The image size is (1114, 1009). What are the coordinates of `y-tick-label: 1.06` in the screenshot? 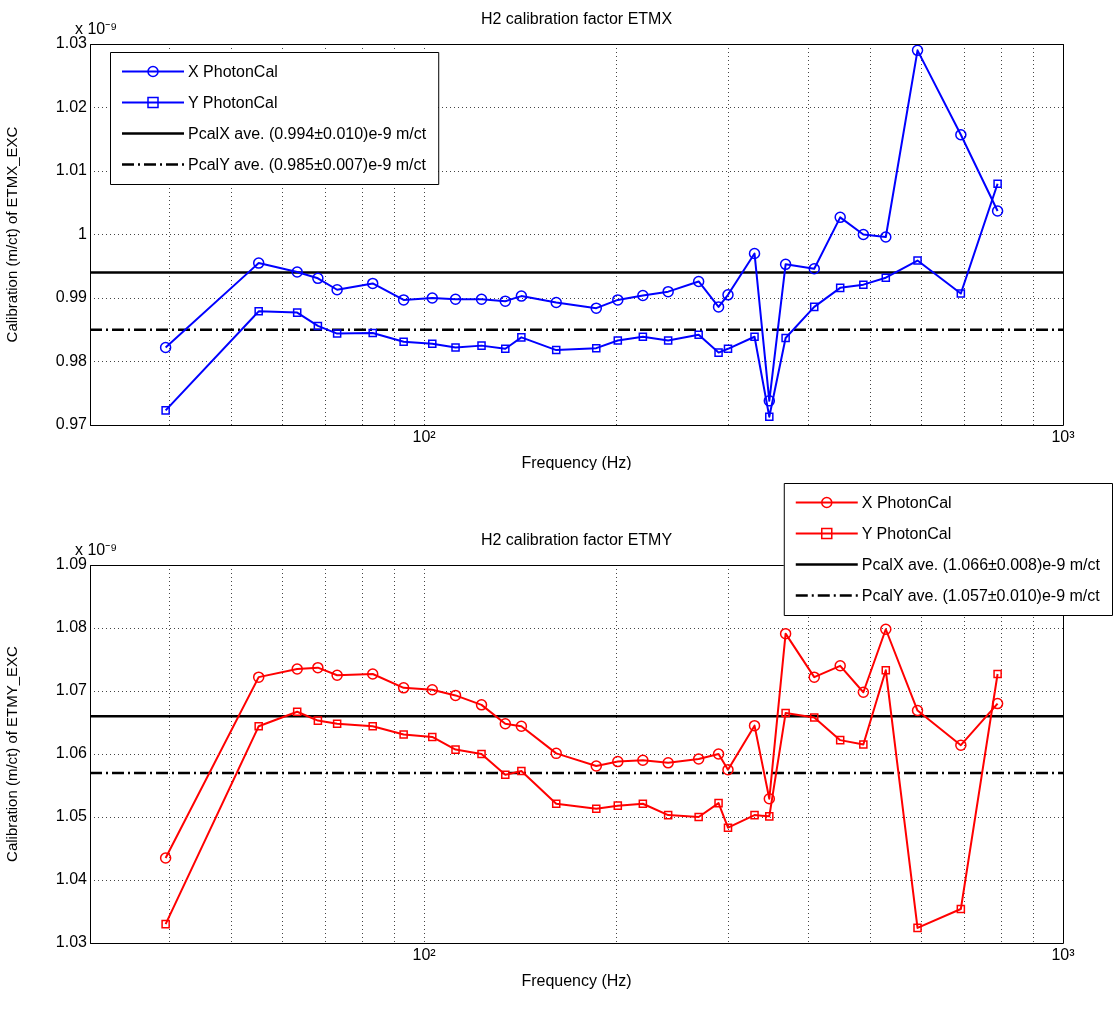 It's located at (71, 753).